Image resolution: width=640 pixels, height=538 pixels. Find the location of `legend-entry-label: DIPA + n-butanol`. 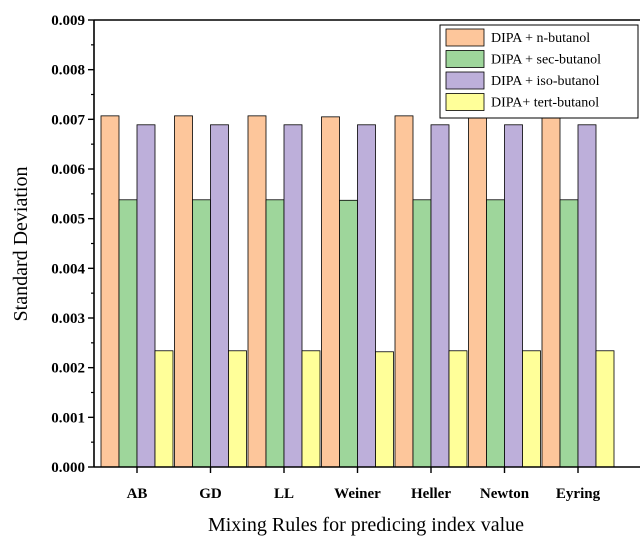

legend-entry-label: DIPA + n-butanol is located at coordinates (540, 38).